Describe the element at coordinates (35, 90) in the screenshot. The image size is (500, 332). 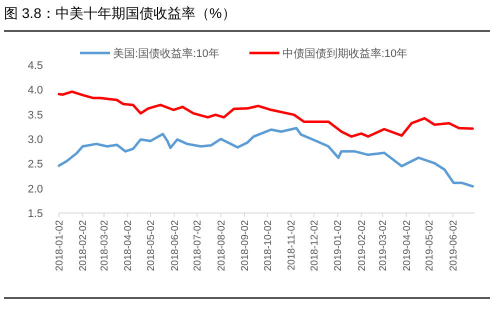
I see `y-tick-label: 4.0` at that location.